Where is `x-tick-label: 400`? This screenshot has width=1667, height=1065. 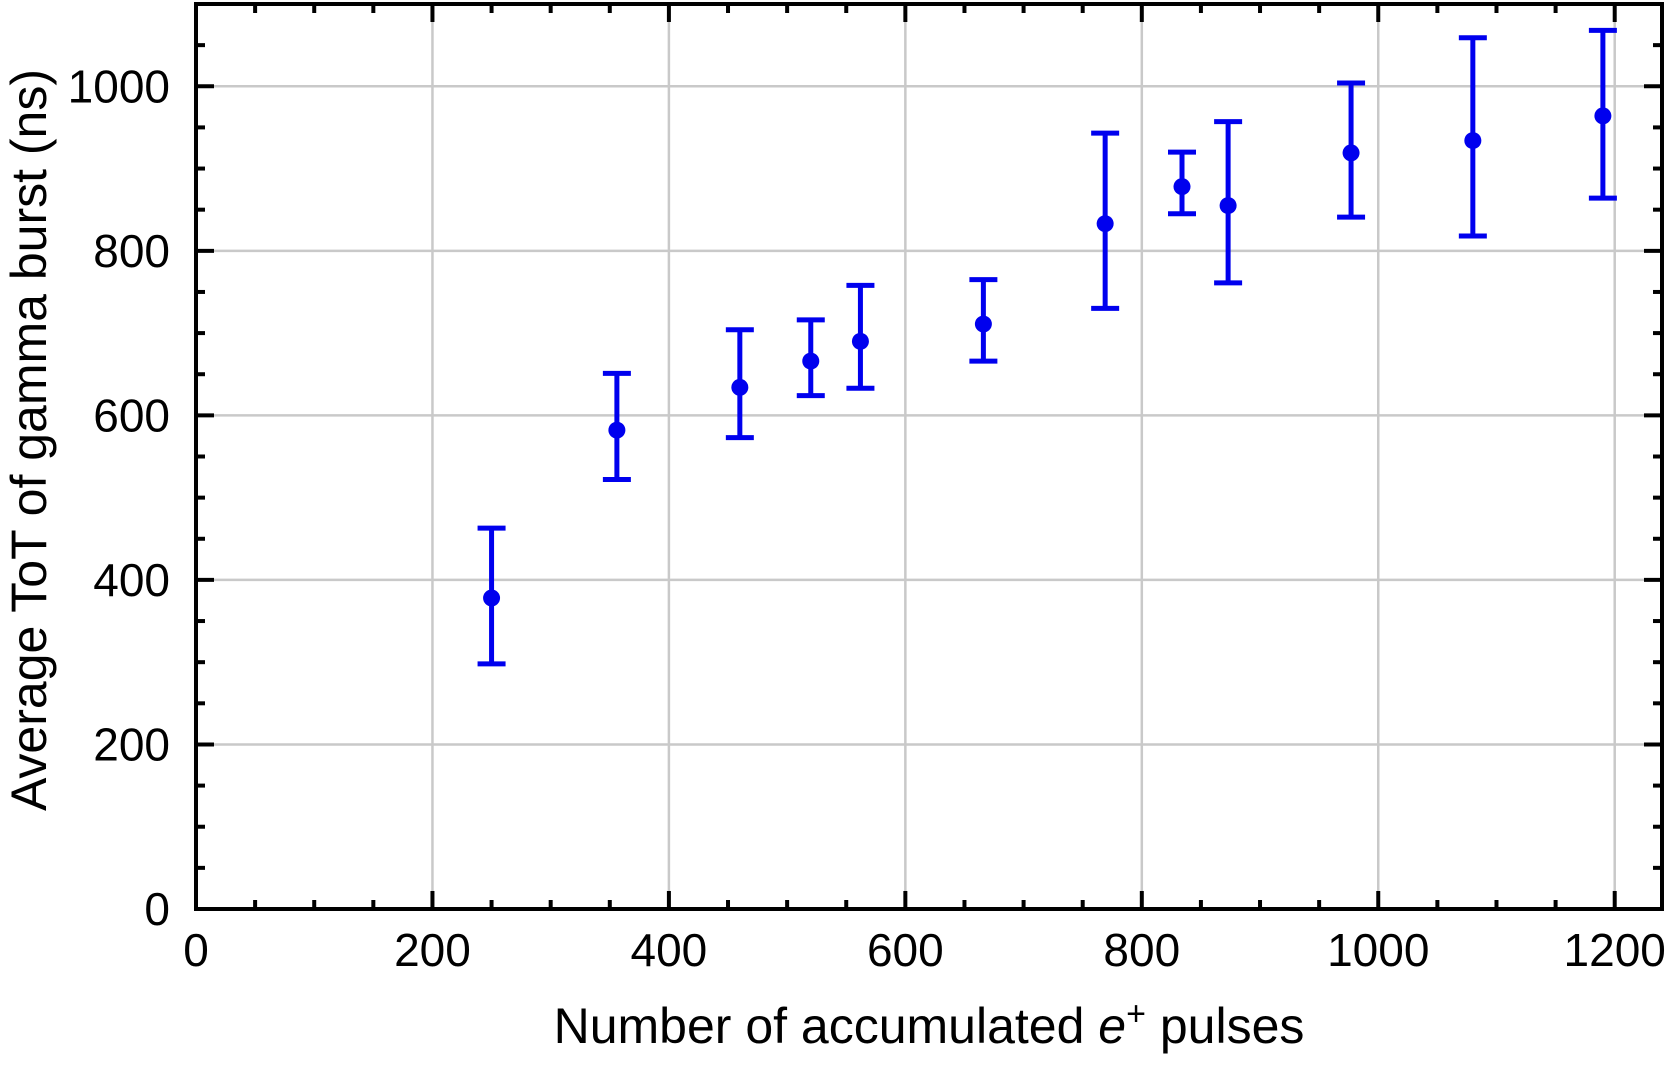 x-tick-label: 400 is located at coordinates (669, 950).